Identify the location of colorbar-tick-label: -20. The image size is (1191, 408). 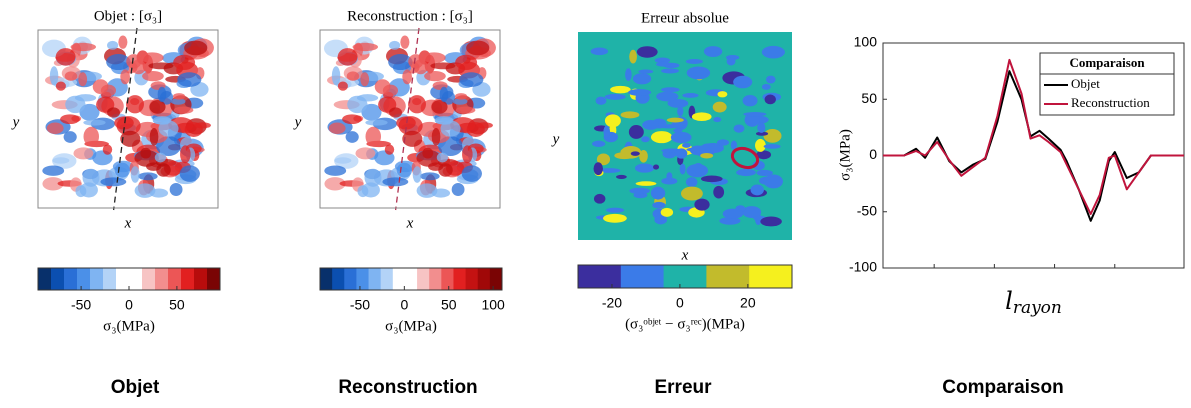
(612, 303).